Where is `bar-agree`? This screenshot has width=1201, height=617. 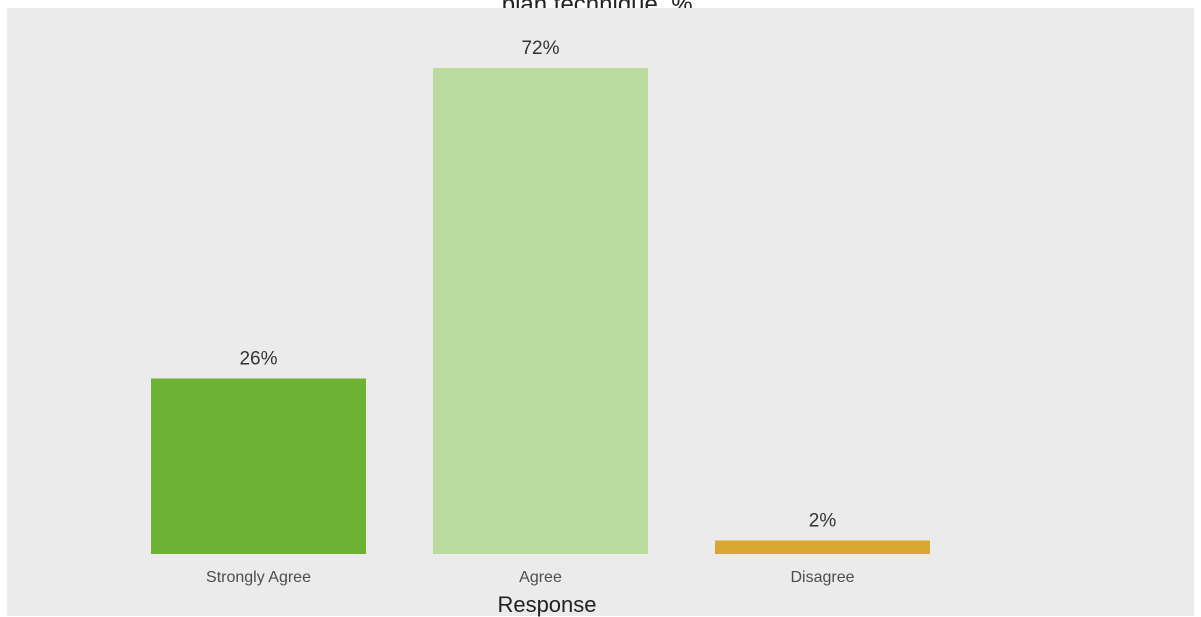
bar-agree is located at coordinates (540, 311).